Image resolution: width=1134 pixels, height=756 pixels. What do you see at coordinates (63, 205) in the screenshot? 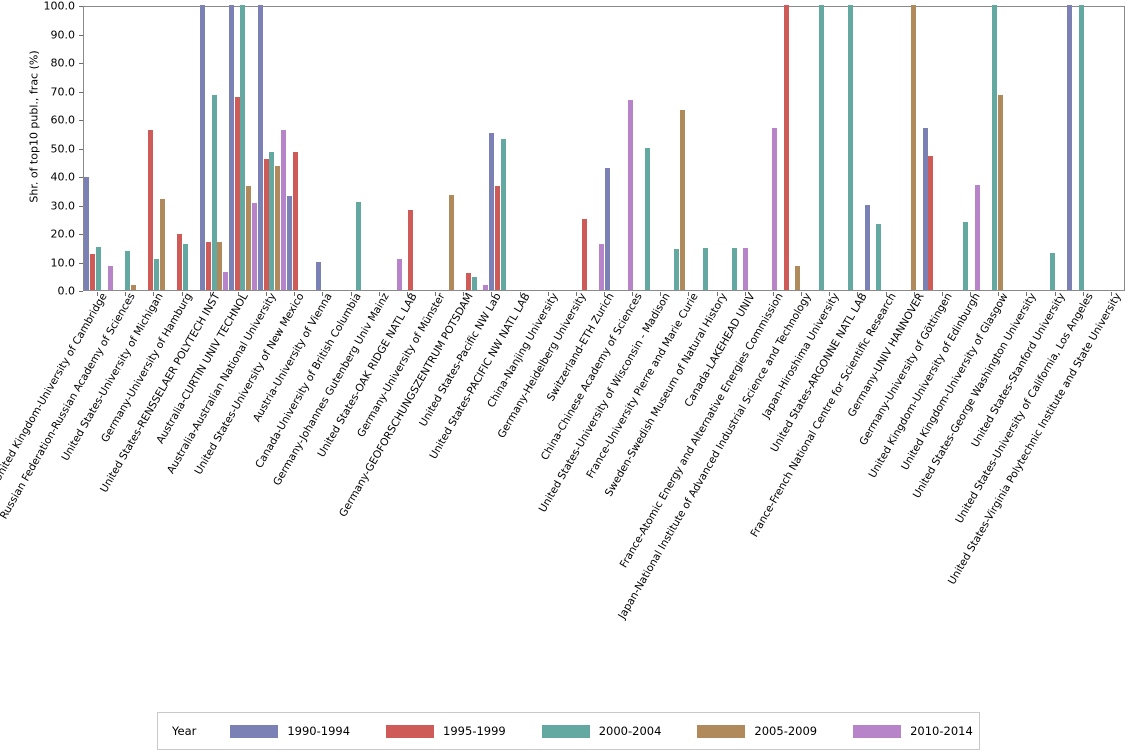
I see `y-tick-label: 30.0` at bounding box center [63, 205].